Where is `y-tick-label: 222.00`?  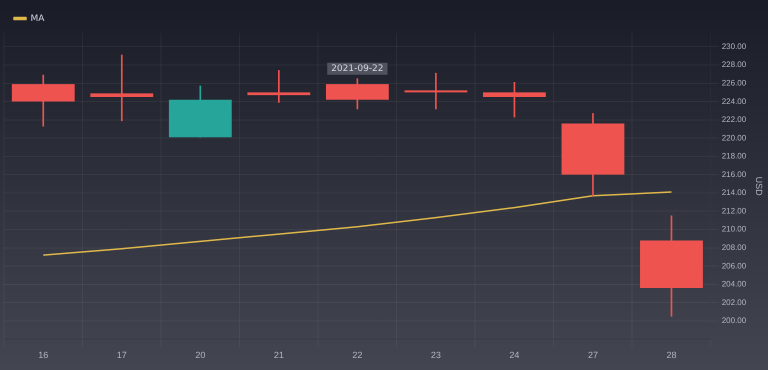 y-tick-label: 222.00 is located at coordinates (734, 119).